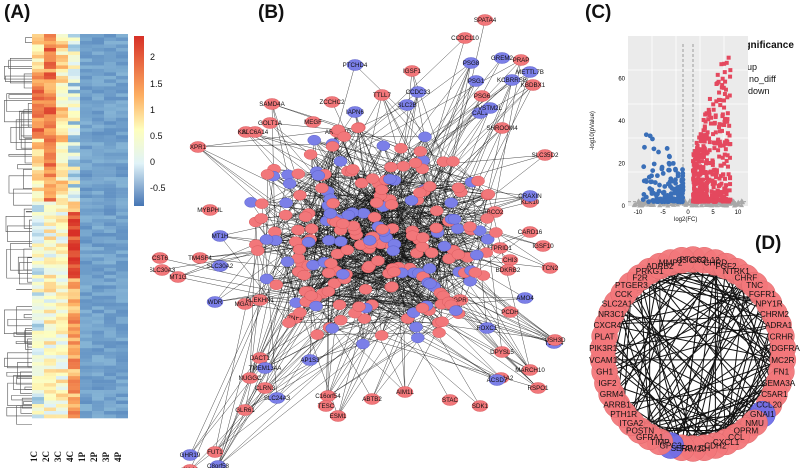 Image resolution: width=800 pixels, height=468 pixels. Describe the element at coordinates (746, 430) in the screenshot. I see `circle-node-label: OPRM` at that location.